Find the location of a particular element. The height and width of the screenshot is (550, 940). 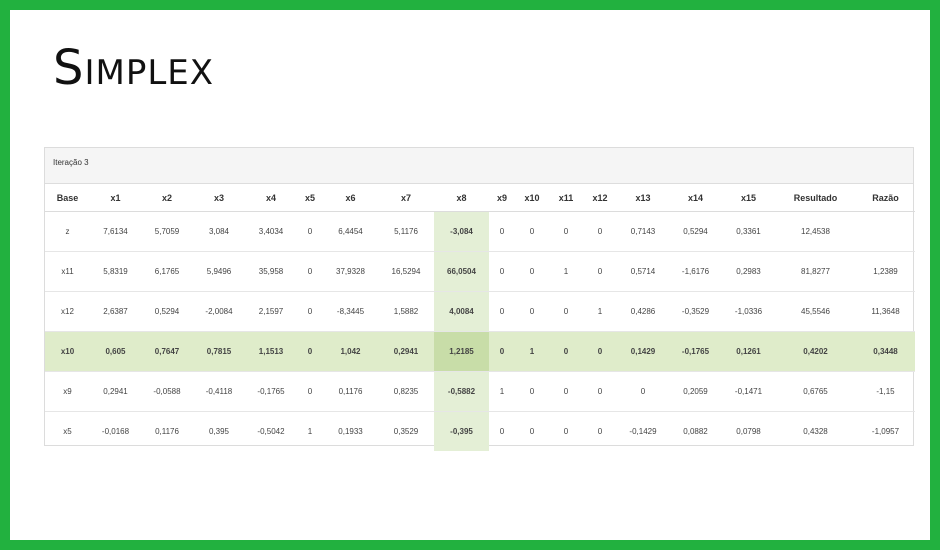

column-header: Base is located at coordinates (67, 198).